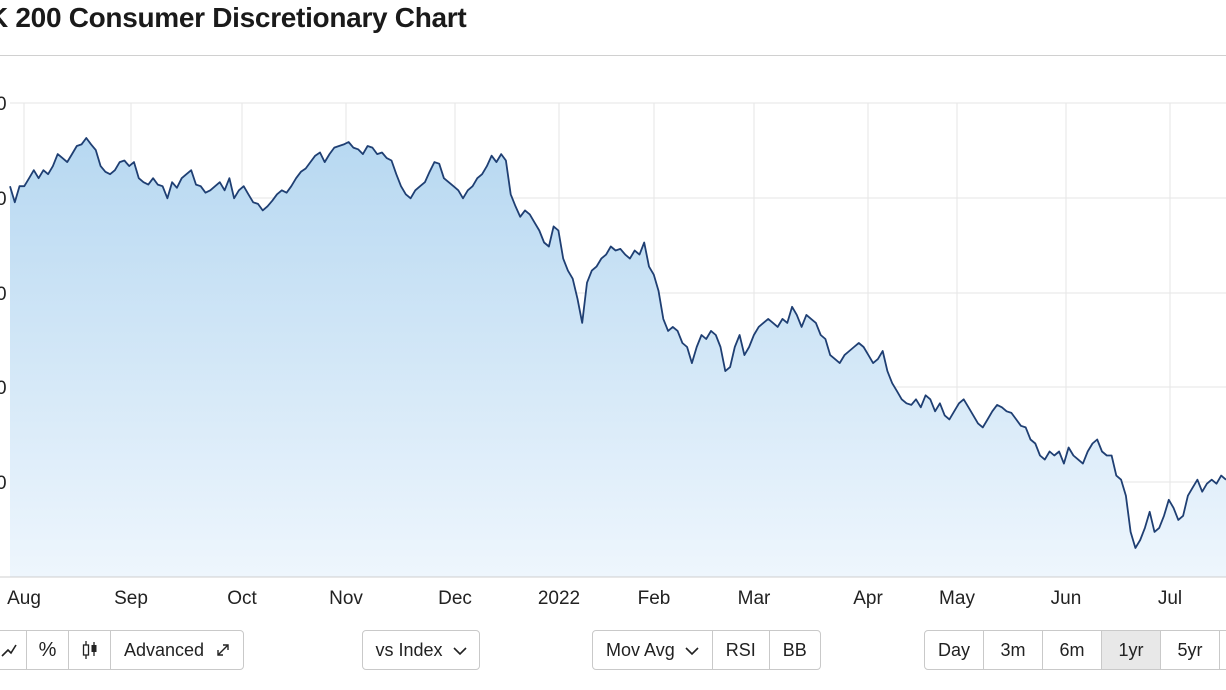  Describe the element at coordinates (1072, 650) in the screenshot. I see `range-6m-button: 6m` at that location.